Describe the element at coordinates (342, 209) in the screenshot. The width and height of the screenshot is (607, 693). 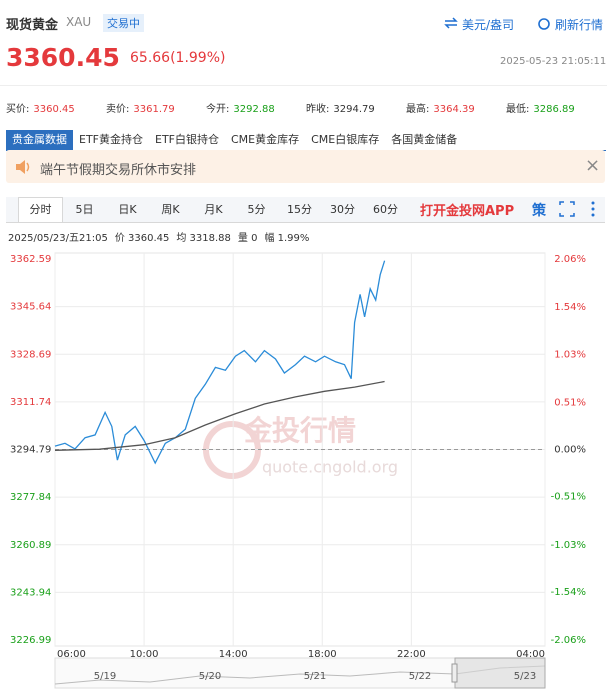
I see `period-tab: 30分` at that location.